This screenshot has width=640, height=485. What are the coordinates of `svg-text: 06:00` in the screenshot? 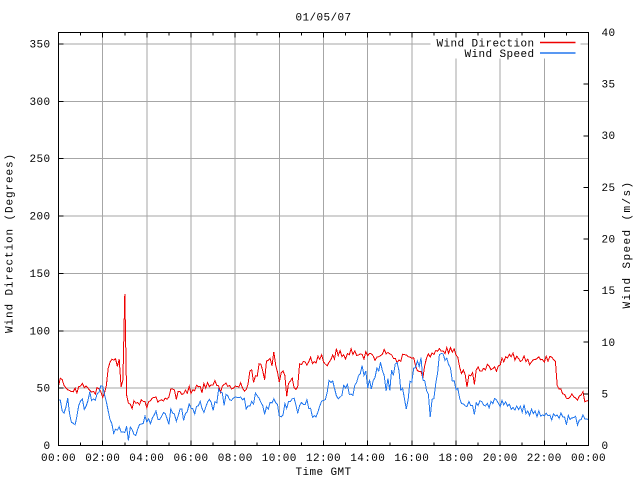 It's located at (190, 459).